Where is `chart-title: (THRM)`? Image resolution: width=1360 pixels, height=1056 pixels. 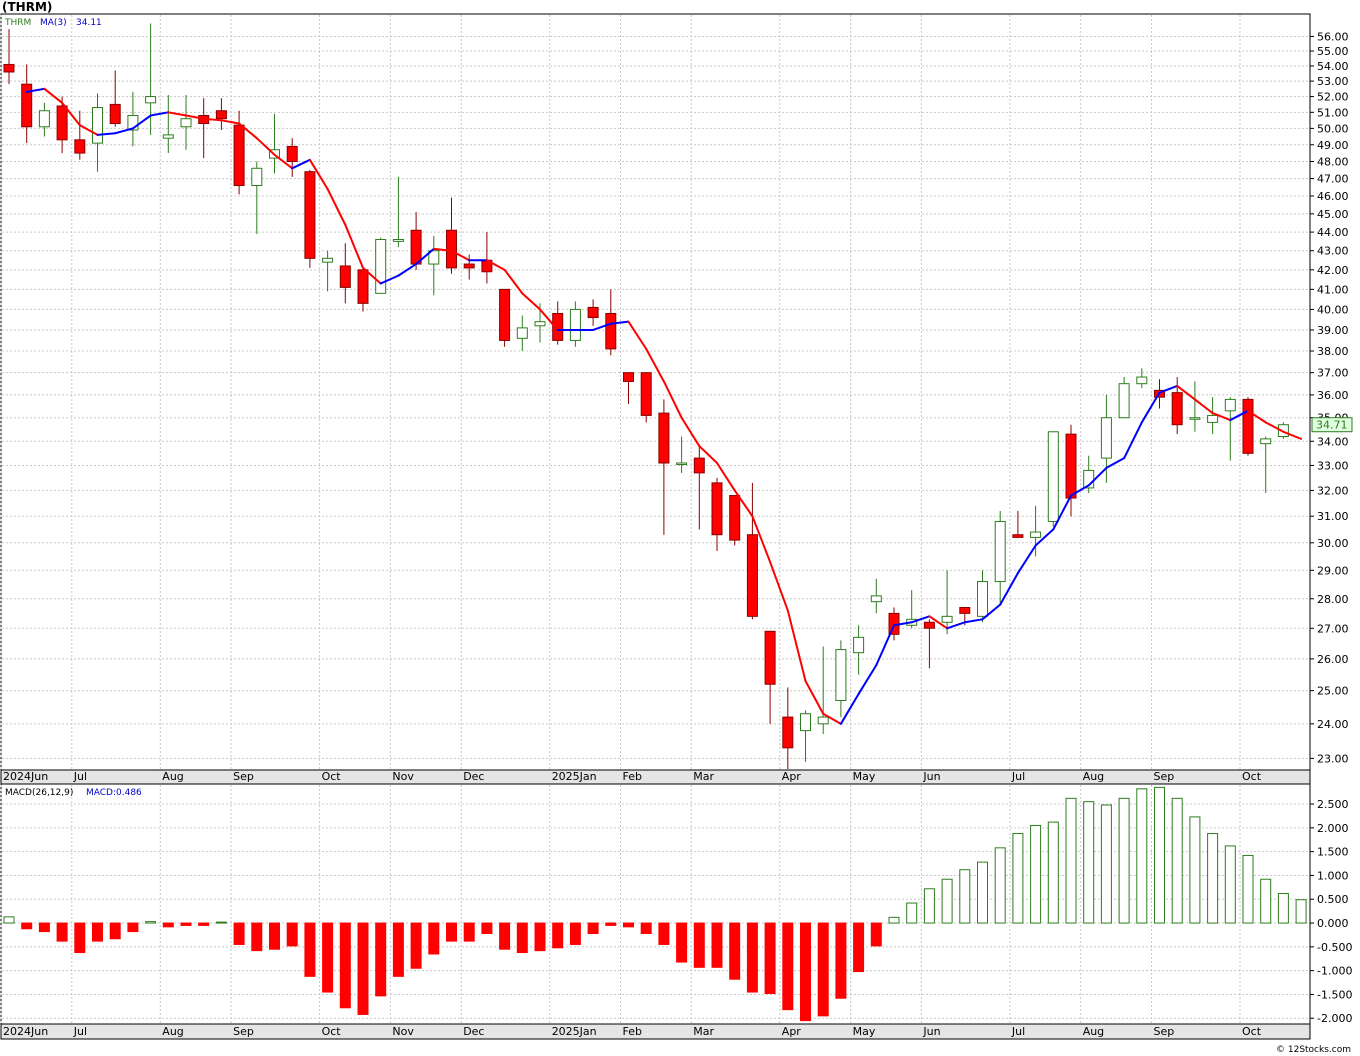 chart-title: (THRM) is located at coordinates (27, 7).